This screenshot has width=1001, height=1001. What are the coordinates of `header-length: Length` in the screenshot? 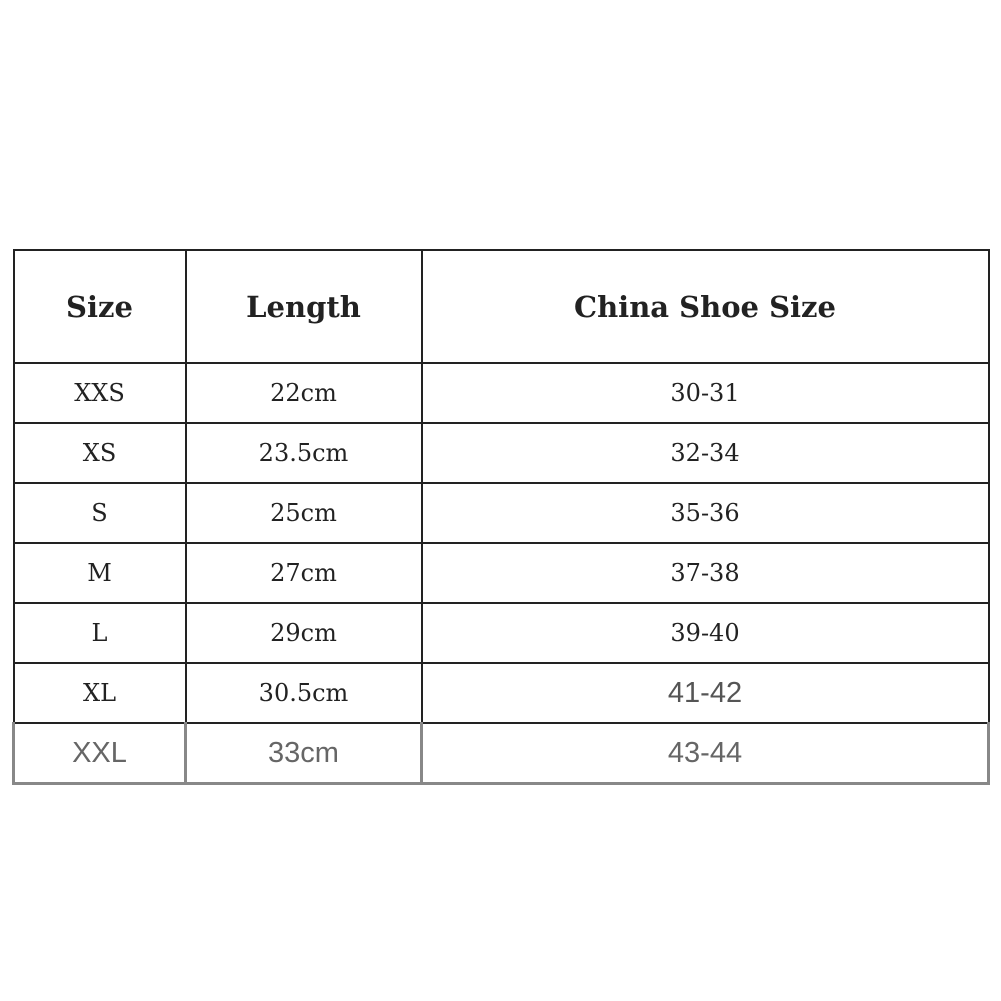 It's located at (303, 306).